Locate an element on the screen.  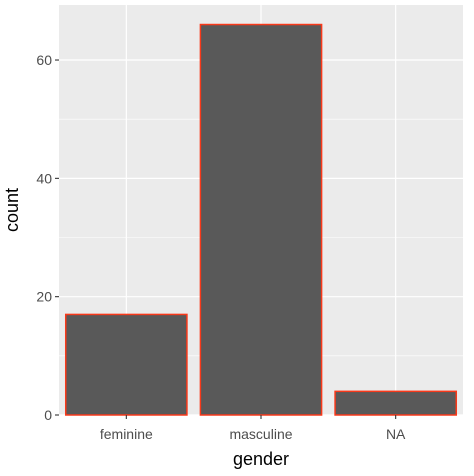
y-tick-label: 0 is located at coordinates (48, 415).